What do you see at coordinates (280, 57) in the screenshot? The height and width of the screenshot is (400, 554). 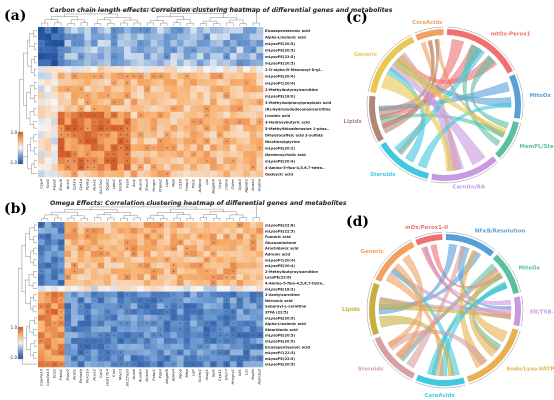 I see `row-label: mLysoPE(22:5)` at bounding box center [280, 57].